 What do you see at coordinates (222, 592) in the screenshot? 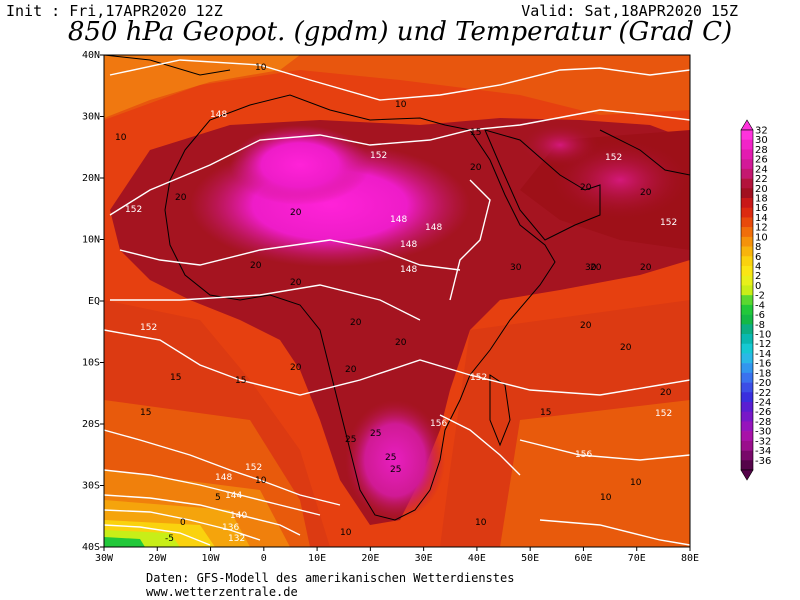
I see `credit-website: www.wetterzentrale.de` at bounding box center [222, 592].